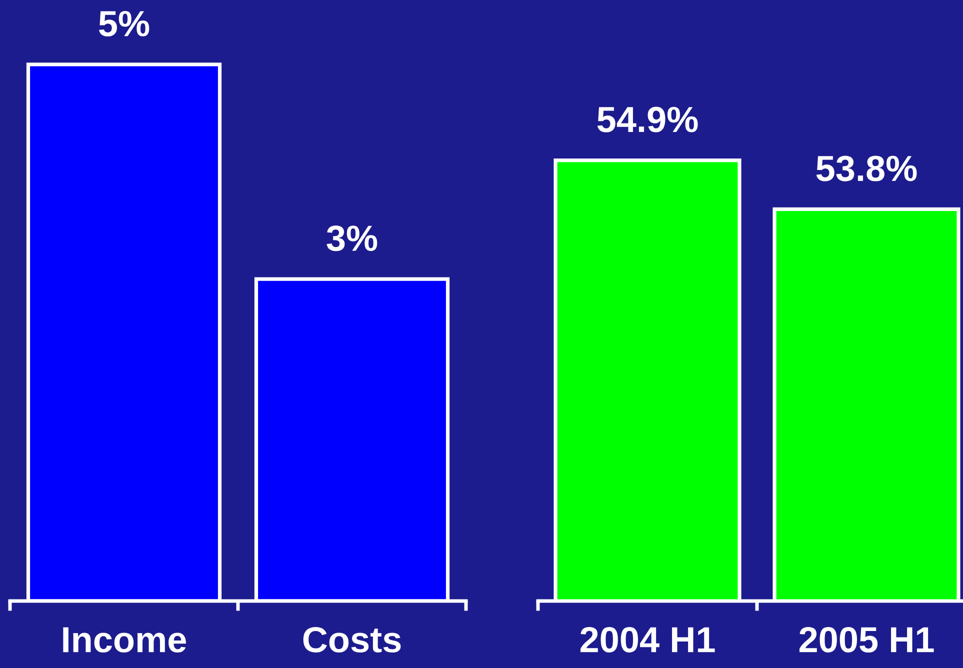 The height and width of the screenshot is (668, 963). What do you see at coordinates (352, 639) in the screenshot?
I see `x-tick-label: Costs` at bounding box center [352, 639].